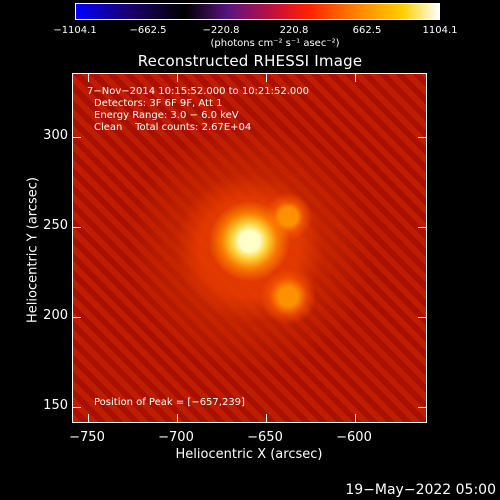 The image size is (500, 500). I want to click on colorbar-tick-label: 1104.1, so click(440, 30).